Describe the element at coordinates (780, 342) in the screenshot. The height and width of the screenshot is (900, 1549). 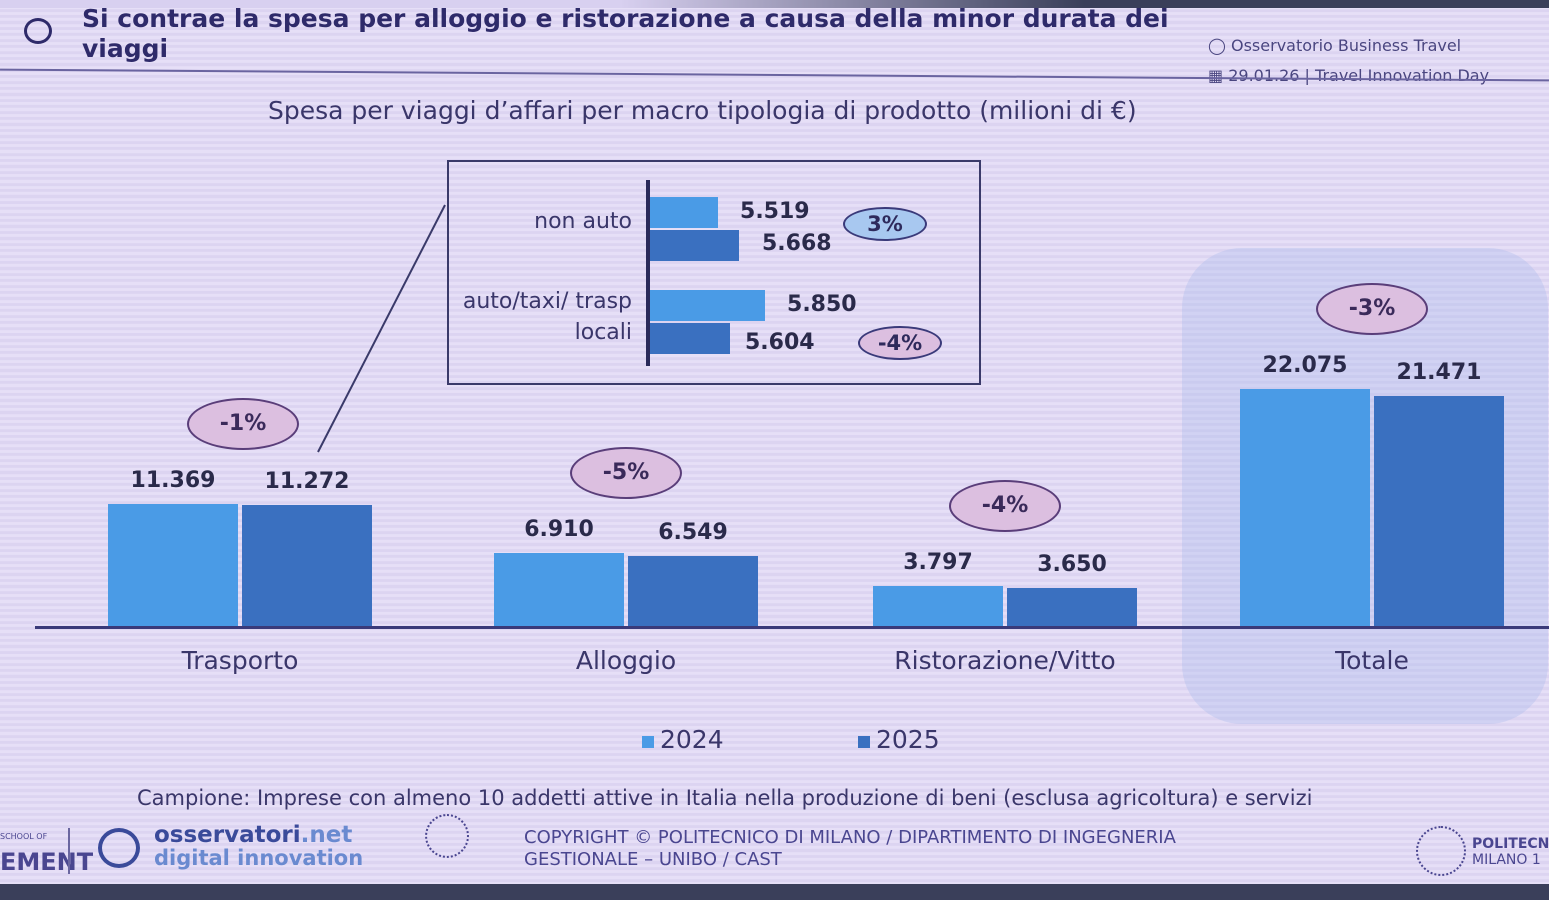
I see `inset-value-2025-1: 5.604` at that location.